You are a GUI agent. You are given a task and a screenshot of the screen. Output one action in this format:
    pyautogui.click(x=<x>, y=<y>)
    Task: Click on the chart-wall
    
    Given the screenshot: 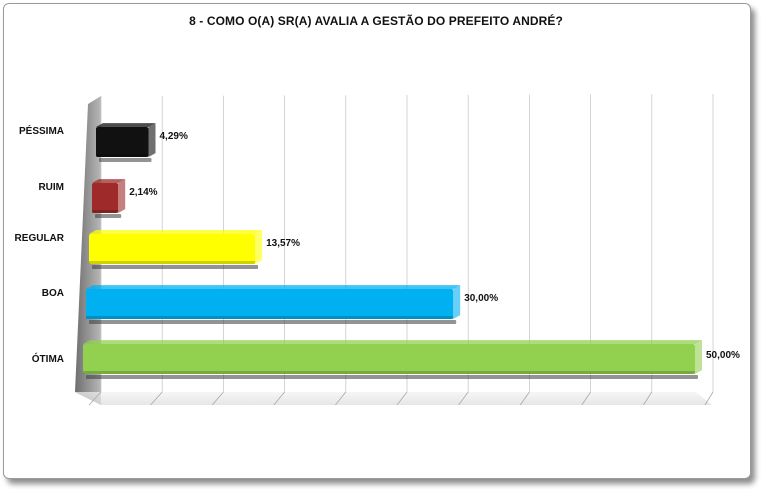 What is the action you would take?
    pyautogui.click(x=88, y=250)
    